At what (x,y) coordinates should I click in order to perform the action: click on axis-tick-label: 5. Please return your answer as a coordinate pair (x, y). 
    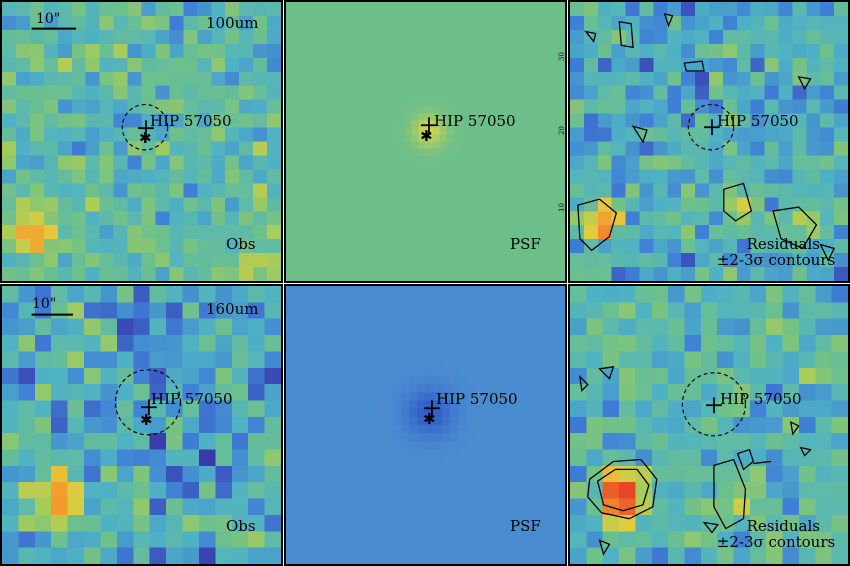
    Looking at the image, I should click on (285, 500).